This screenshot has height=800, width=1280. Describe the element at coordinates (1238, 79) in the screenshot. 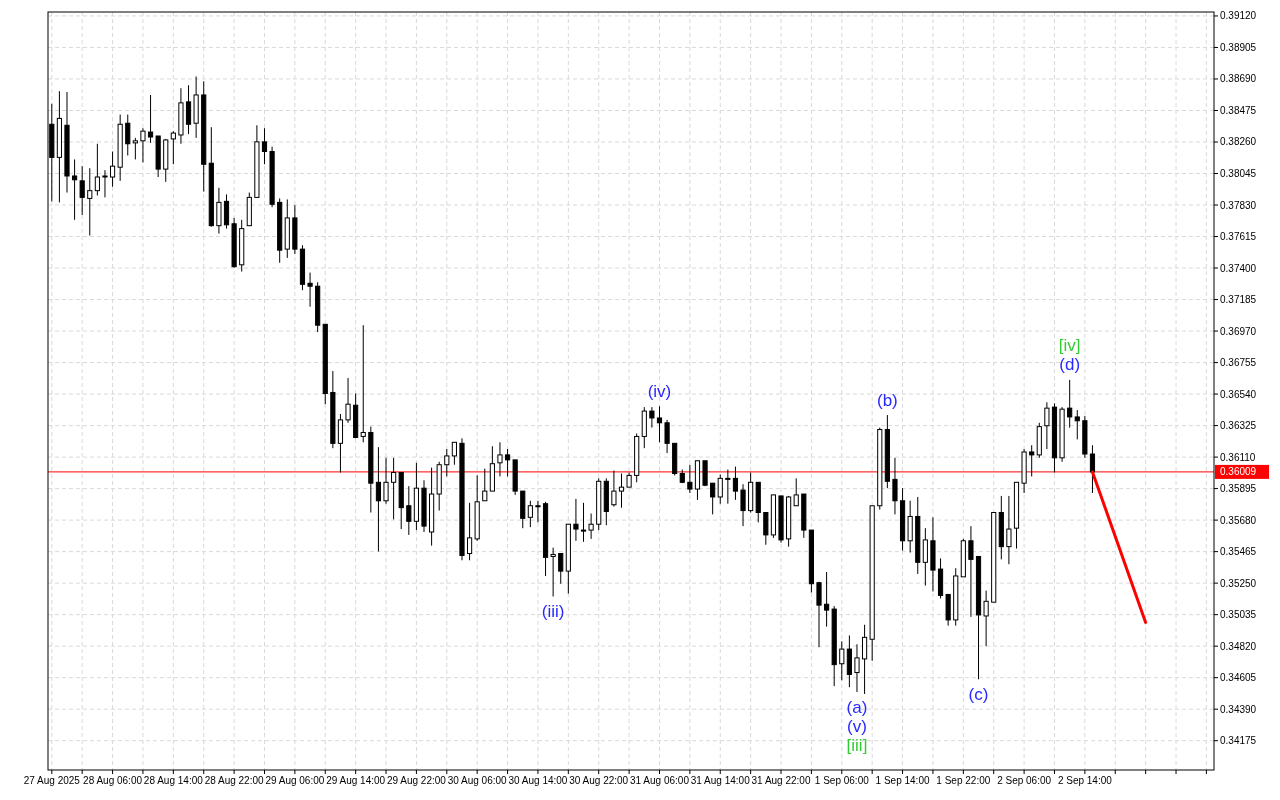

I see `y-tick-label: 0.38690` at that location.